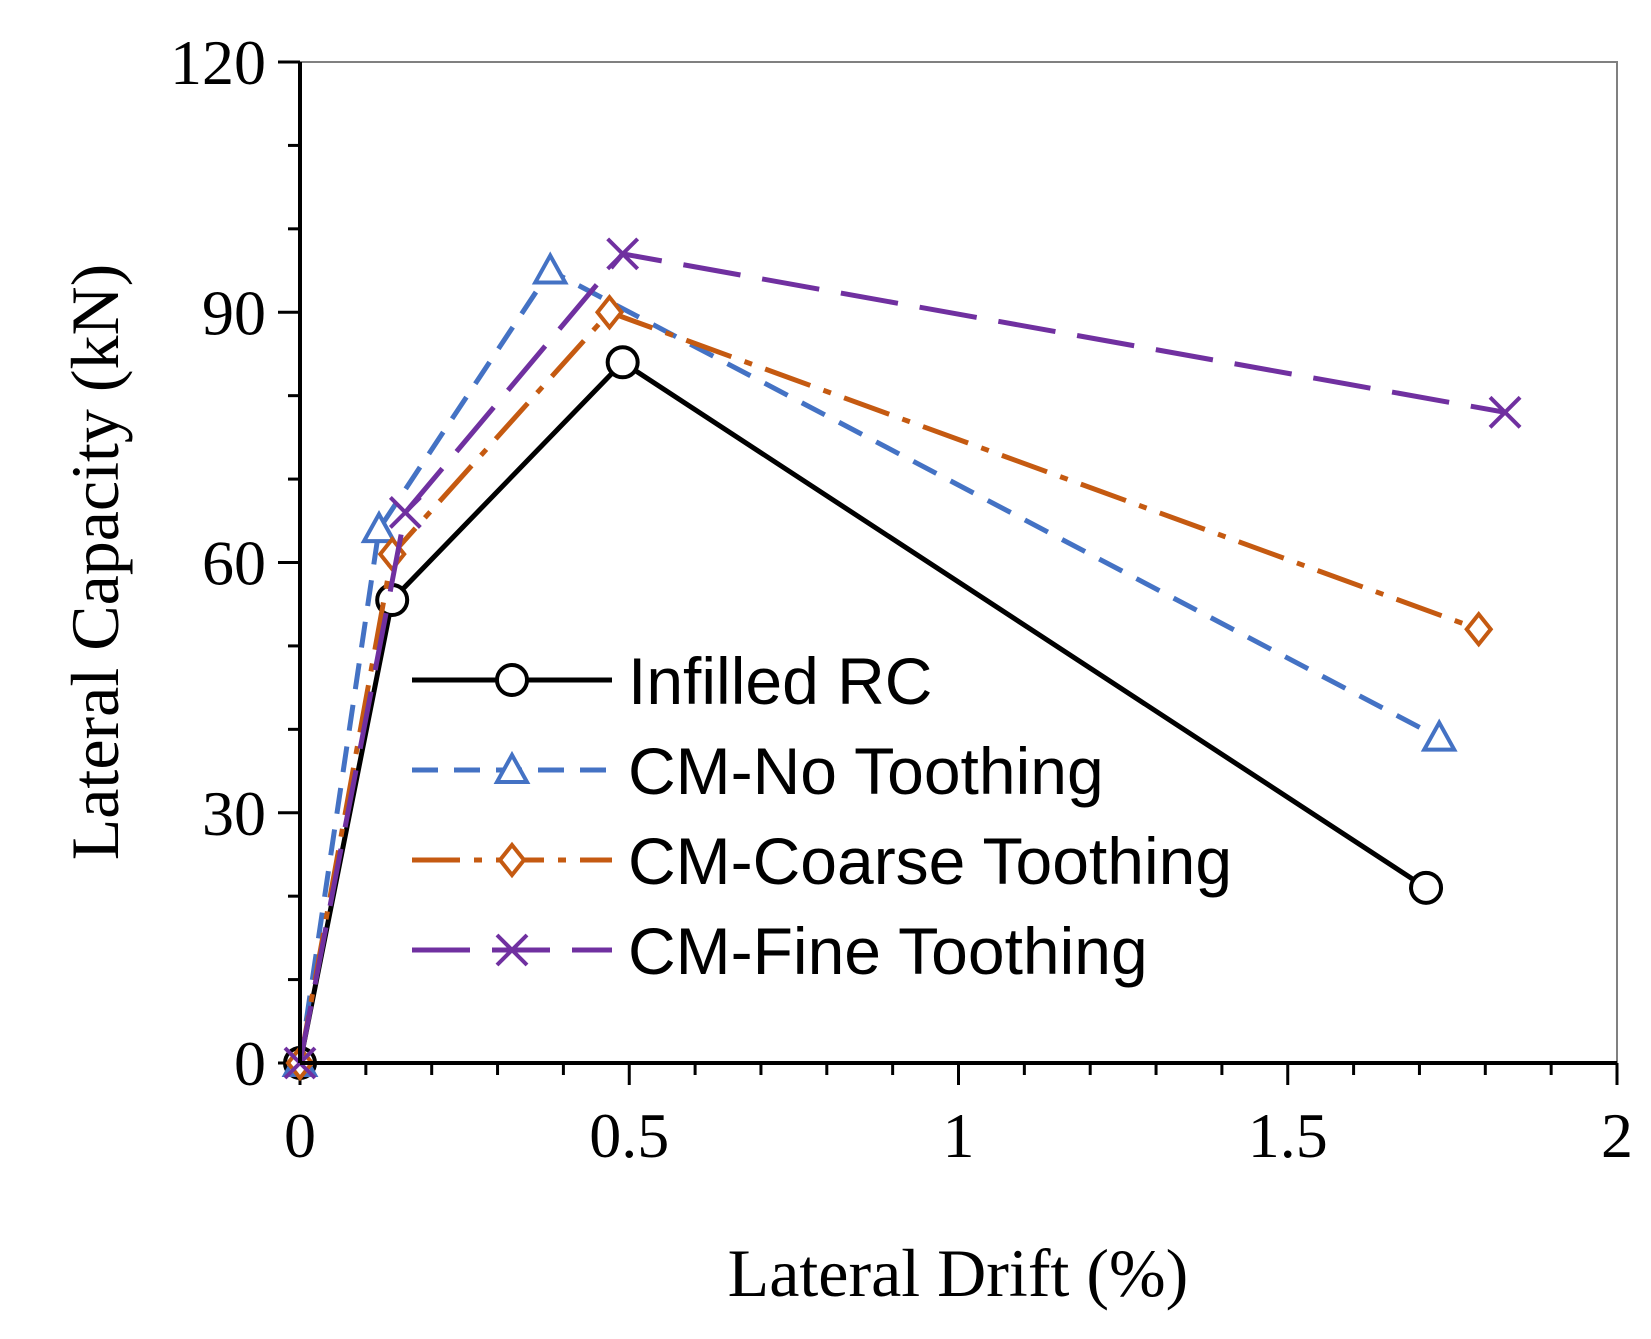  I want to click on y-axis-label: Lateral Capacity (kN), so click(95, 562).